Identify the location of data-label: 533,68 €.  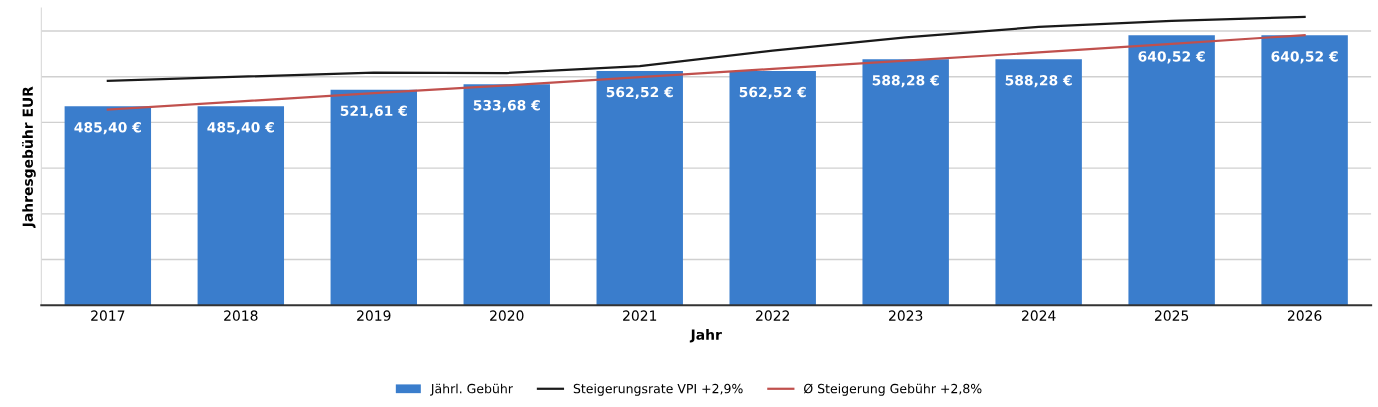
(506, 106).